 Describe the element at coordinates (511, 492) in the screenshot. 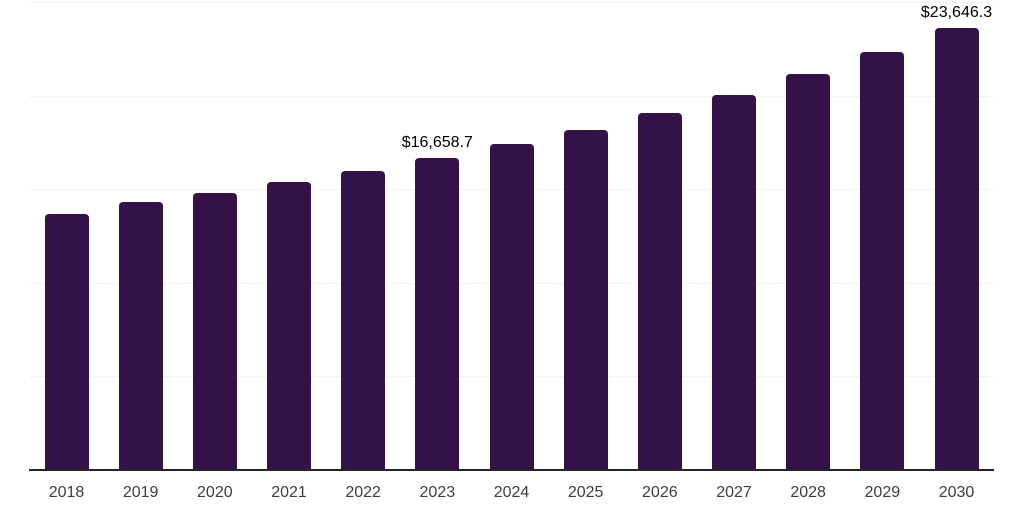

I see `x-tick-2024: 2024` at that location.